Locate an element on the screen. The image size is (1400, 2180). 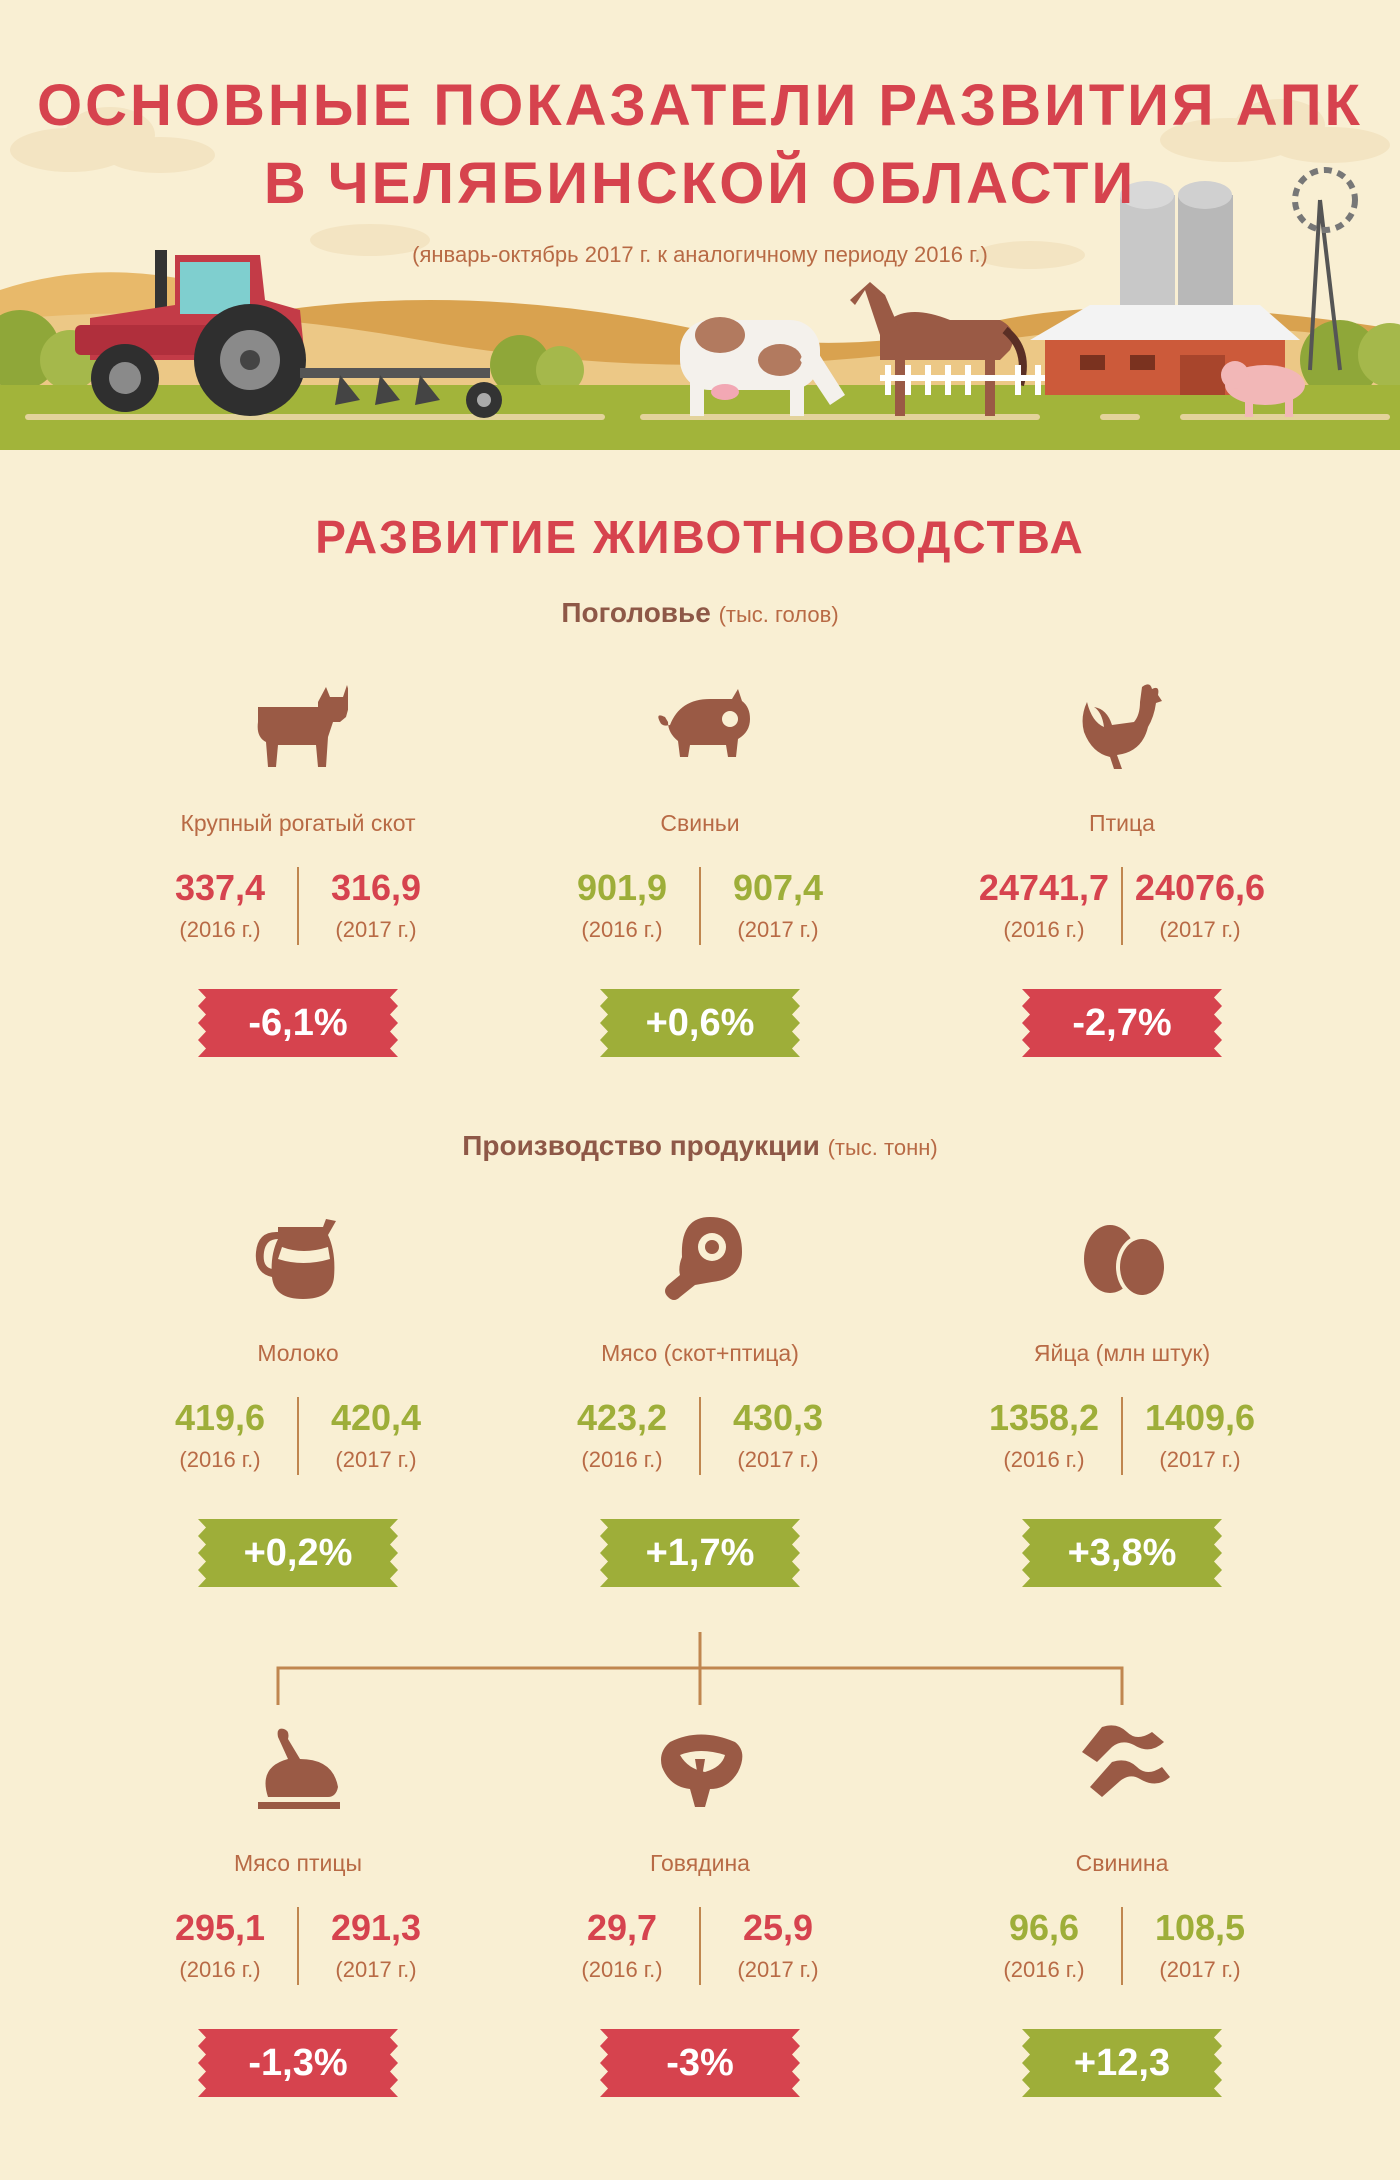
stat-label: Крупный рогатый скот is located at coordinates (298, 823).